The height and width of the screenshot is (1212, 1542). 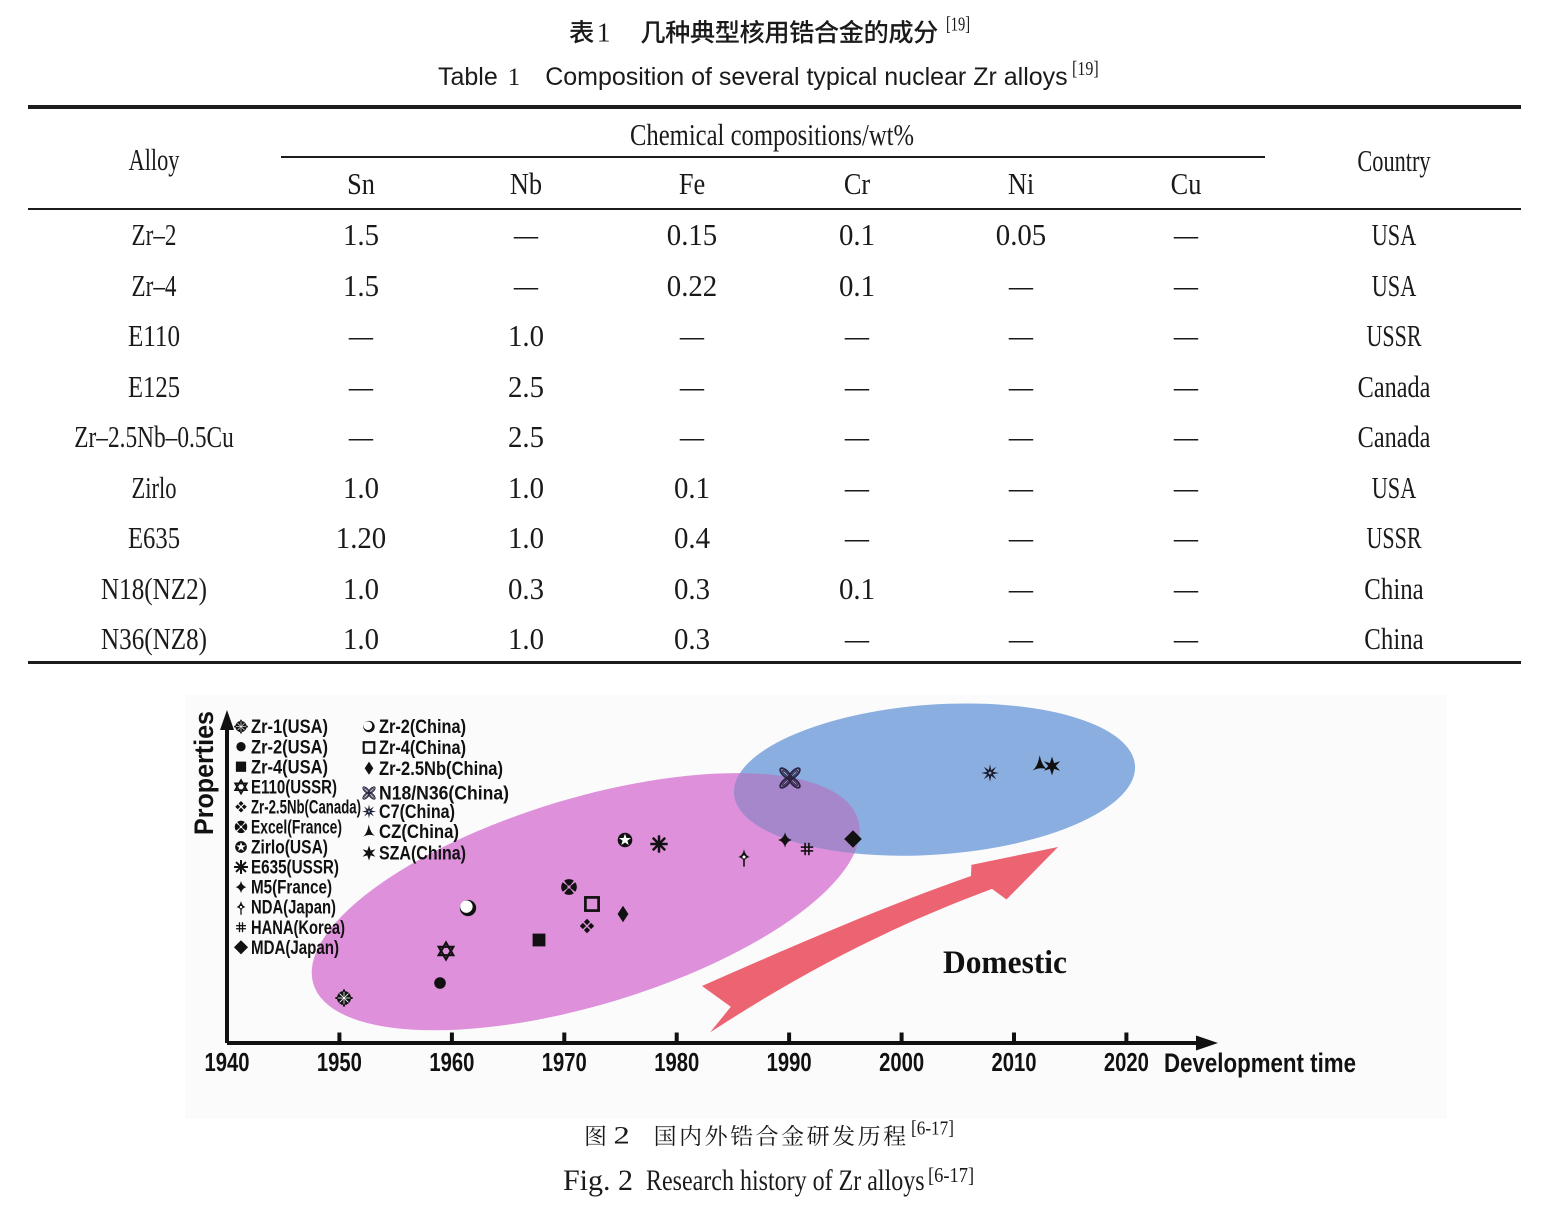 What do you see at coordinates (339, 1062) in the screenshot?
I see `svg-text: 1950` at bounding box center [339, 1062].